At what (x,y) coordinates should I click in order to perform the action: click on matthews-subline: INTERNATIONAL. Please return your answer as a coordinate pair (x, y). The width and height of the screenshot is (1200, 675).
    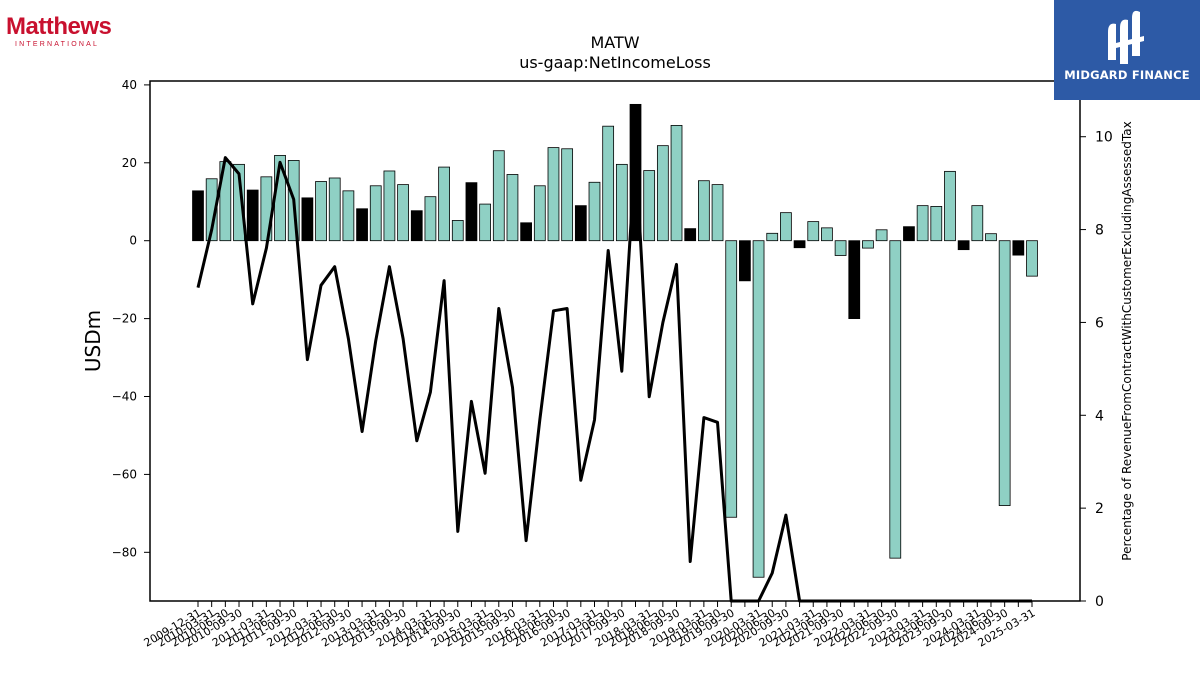
    Looking at the image, I should click on (57, 44).